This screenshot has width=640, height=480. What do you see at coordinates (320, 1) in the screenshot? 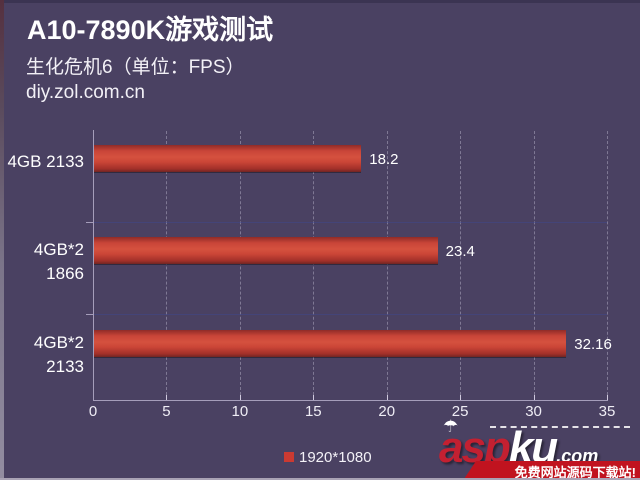
I see `frame-edge-top` at bounding box center [320, 1].